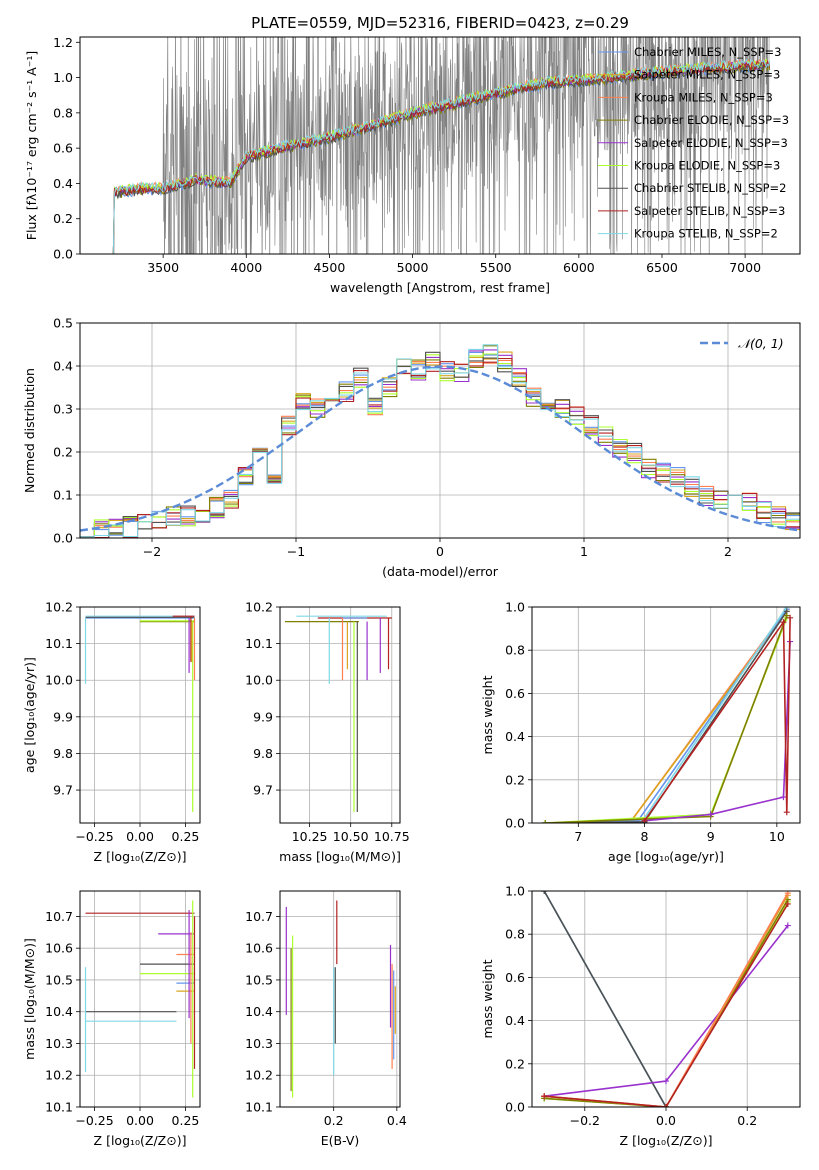 This screenshot has width=819, height=1170. I want to click on kroupa-elodie-model-line, so click(441, 155).